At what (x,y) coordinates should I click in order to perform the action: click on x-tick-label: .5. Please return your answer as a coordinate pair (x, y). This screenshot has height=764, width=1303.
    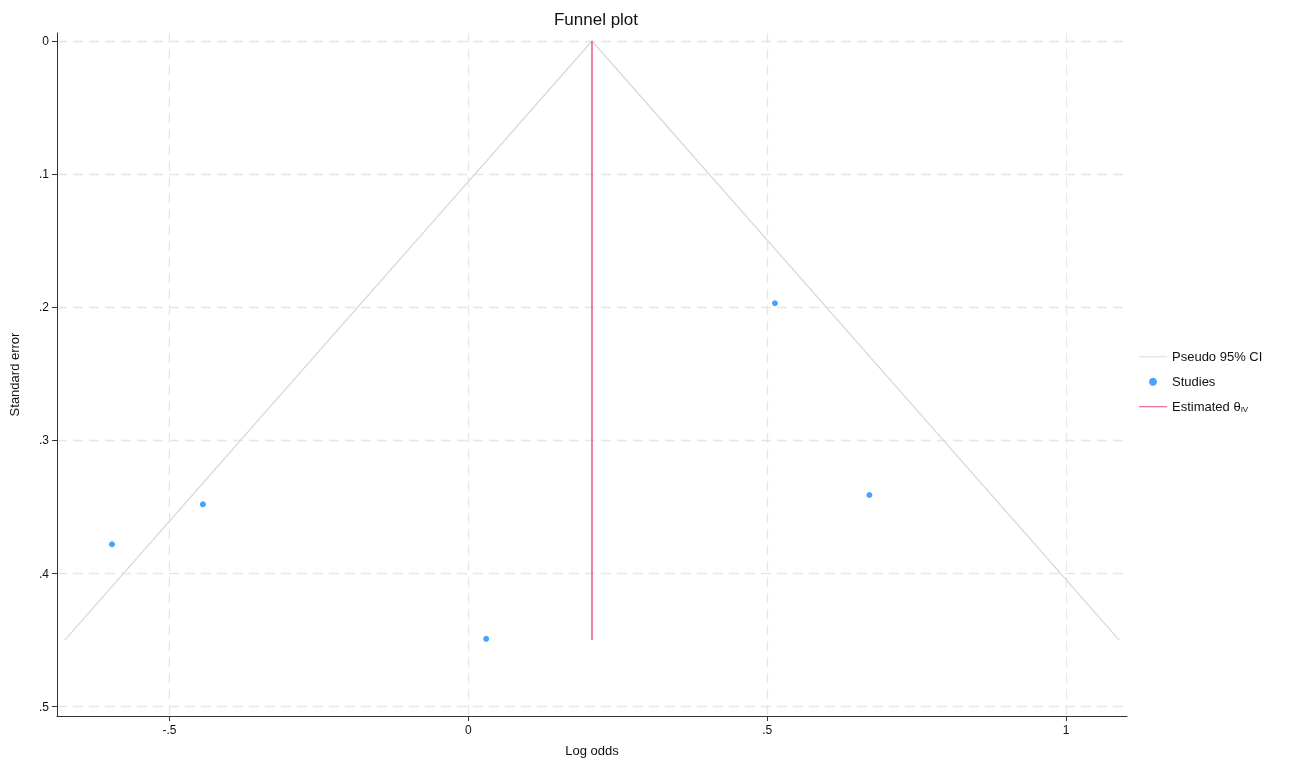
    Looking at the image, I should click on (767, 730).